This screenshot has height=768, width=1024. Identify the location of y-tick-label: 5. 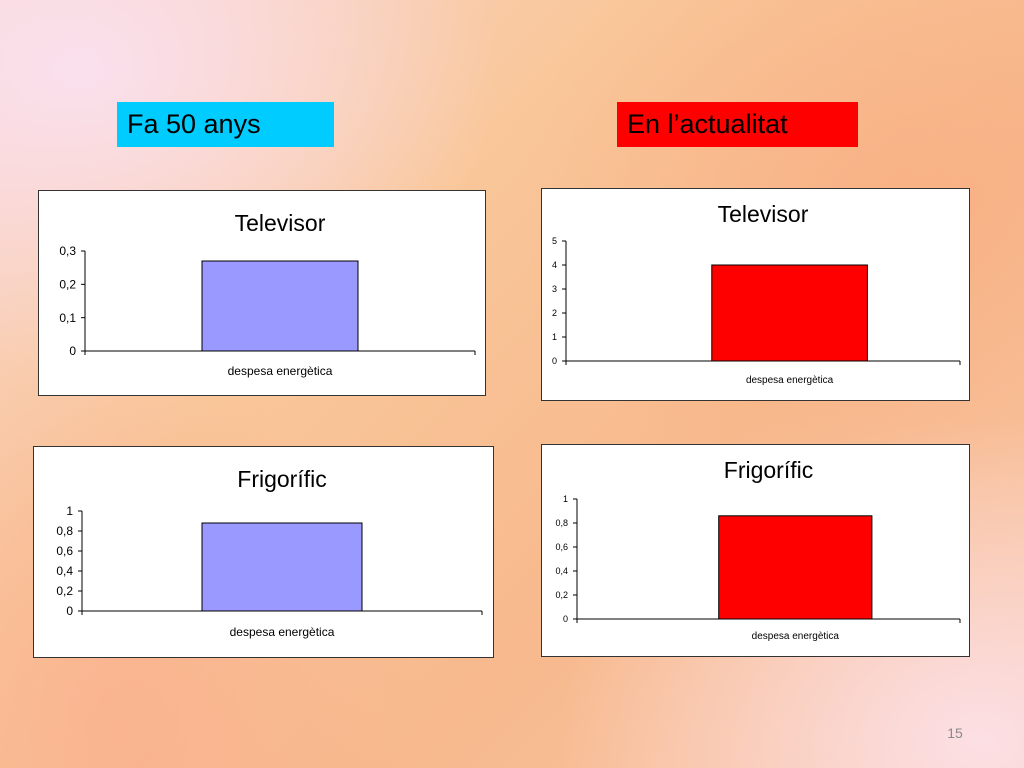
(554, 241).